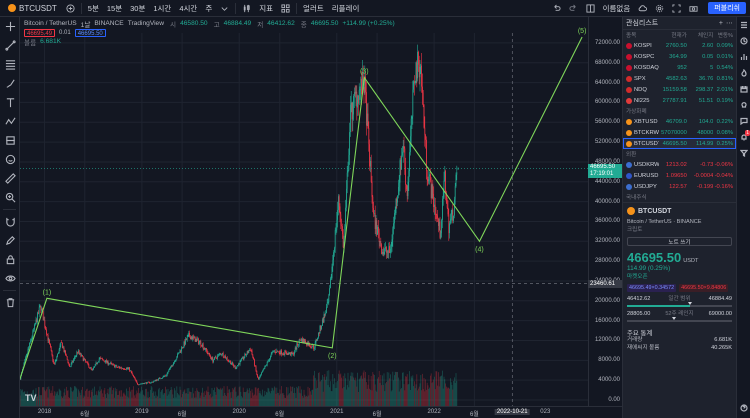 This screenshot has height=418, width=750. Describe the element at coordinates (10, 278) in the screenshot. I see `hide-tool` at that location.